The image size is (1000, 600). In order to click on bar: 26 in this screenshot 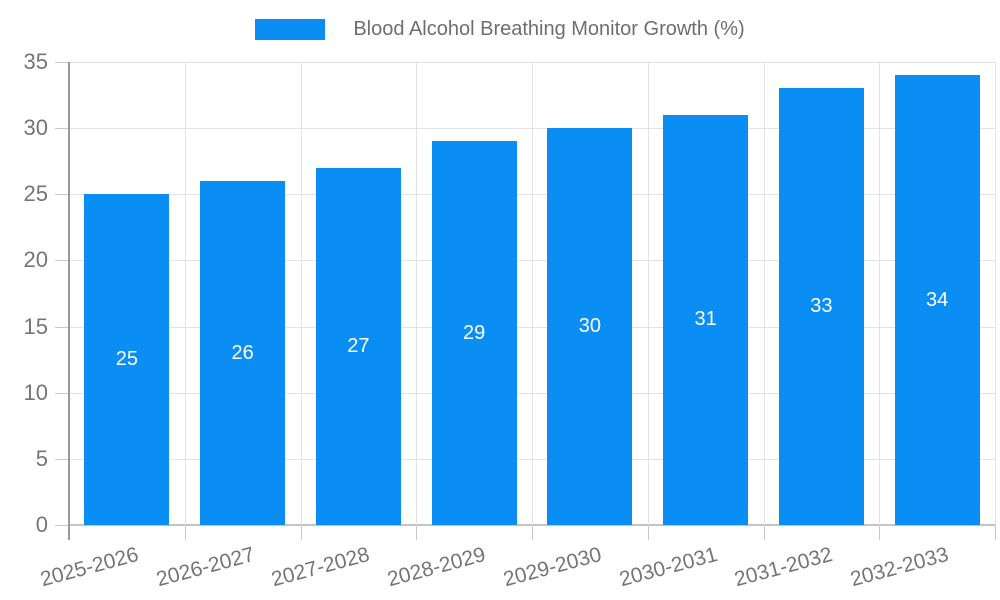, I will do `click(243, 353)`.